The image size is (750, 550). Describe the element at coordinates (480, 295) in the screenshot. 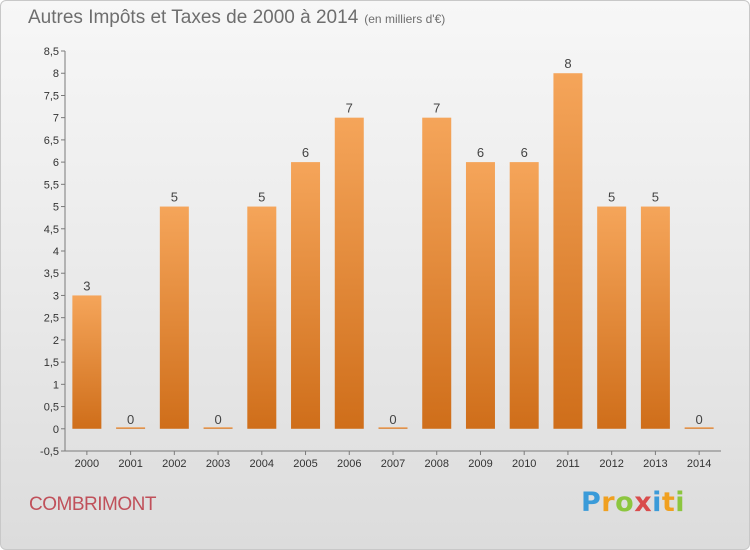

I see `bar-2009` at that location.